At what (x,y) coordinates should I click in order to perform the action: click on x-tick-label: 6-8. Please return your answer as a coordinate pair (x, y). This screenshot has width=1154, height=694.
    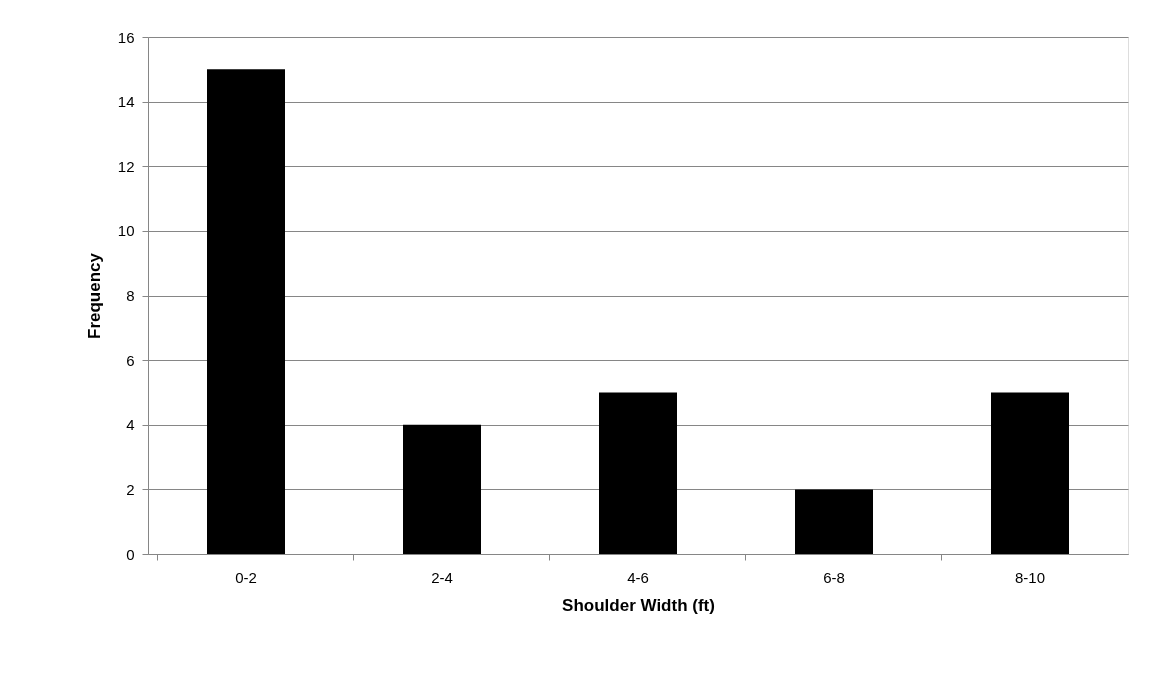
    Looking at the image, I should click on (834, 577).